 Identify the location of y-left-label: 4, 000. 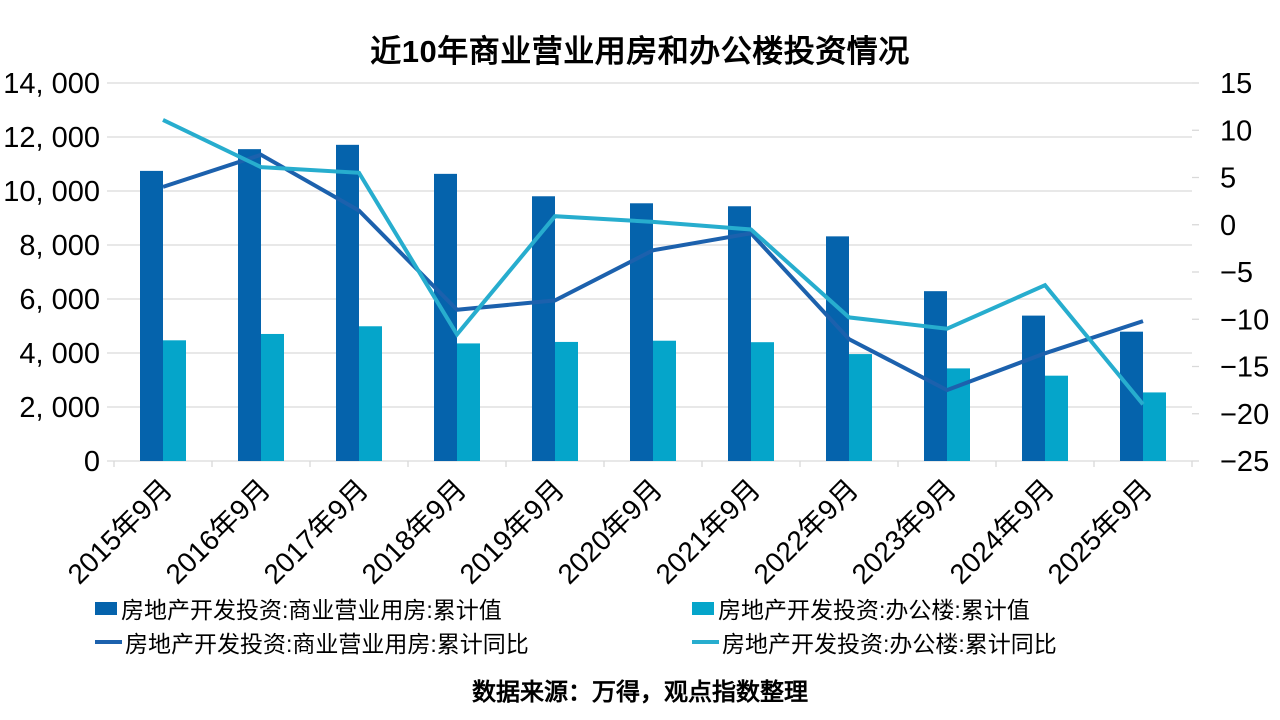
(59, 354).